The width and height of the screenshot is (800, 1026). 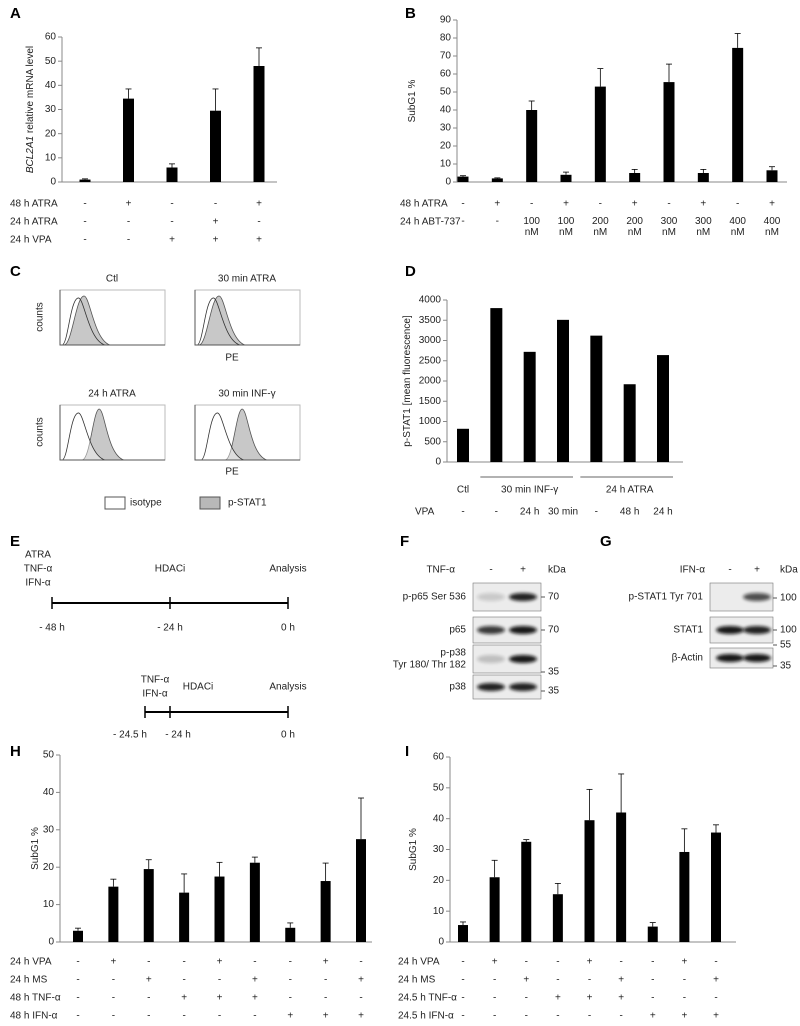 I want to click on y-tick-label: 3500, so click(x=430, y=320).